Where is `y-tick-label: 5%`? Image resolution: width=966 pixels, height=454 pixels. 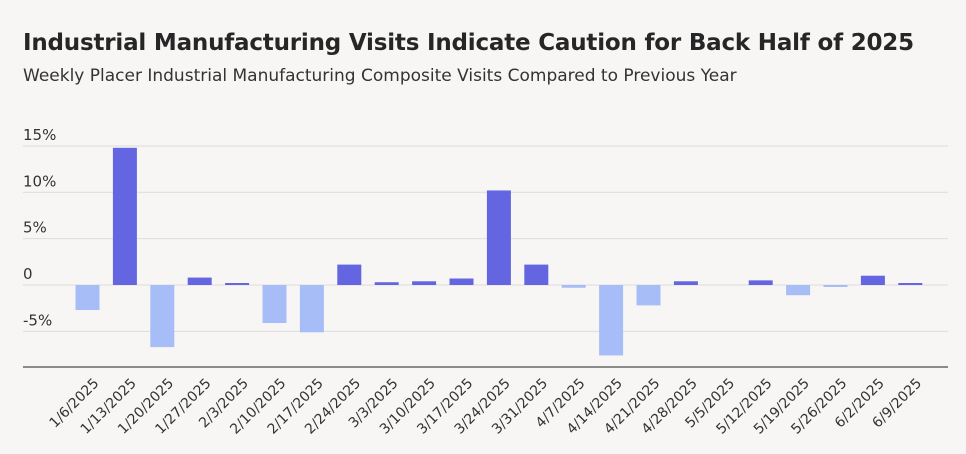 y-tick-label: 5% is located at coordinates (35, 228).